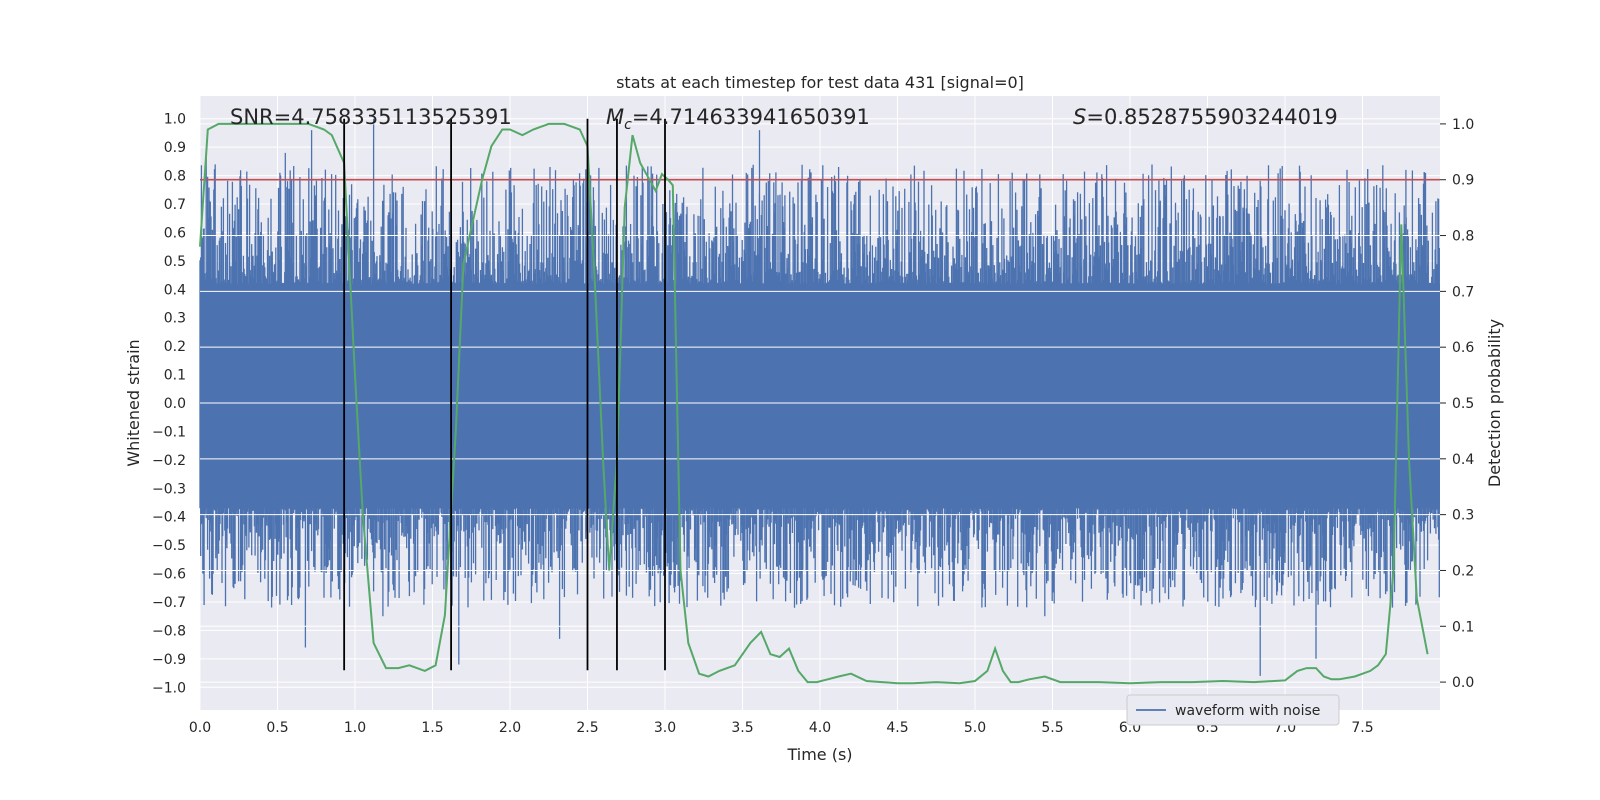 The image size is (1600, 800). Describe the element at coordinates (897, 728) in the screenshot. I see `x-tick-label: 4.5` at that location.